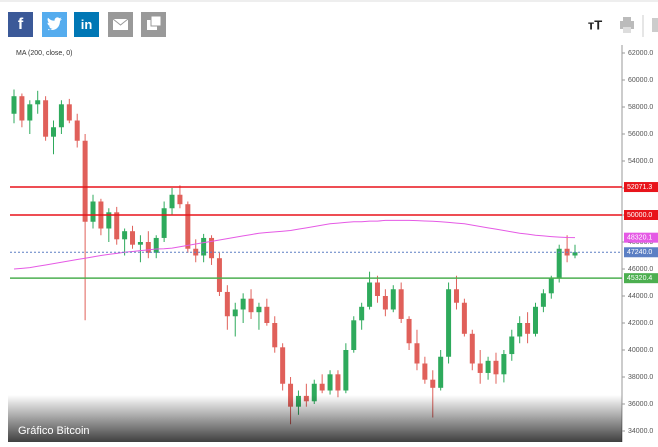 Image resolution: width=658 pixels, height=447 pixels. What do you see at coordinates (315, 418) in the screenshot?
I see `caption-band` at bounding box center [315, 418].